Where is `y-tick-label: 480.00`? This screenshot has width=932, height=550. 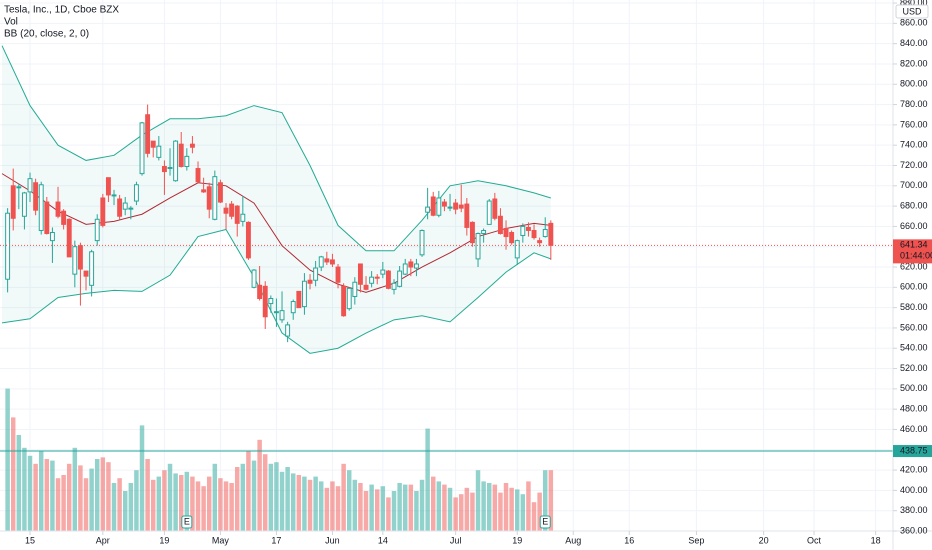
y-tick-label: 480.00 is located at coordinates (914, 409).